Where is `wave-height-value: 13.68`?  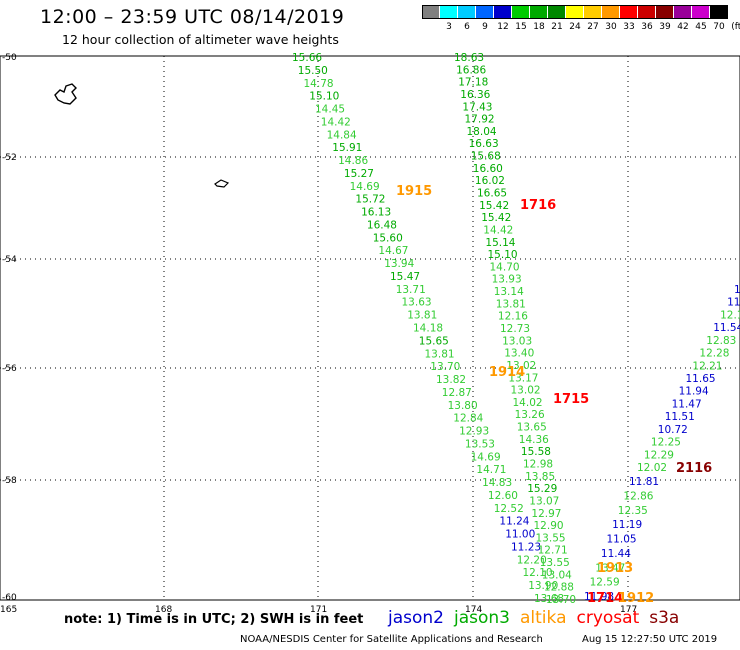
wave-height-value: 13.68 is located at coordinates (549, 599).